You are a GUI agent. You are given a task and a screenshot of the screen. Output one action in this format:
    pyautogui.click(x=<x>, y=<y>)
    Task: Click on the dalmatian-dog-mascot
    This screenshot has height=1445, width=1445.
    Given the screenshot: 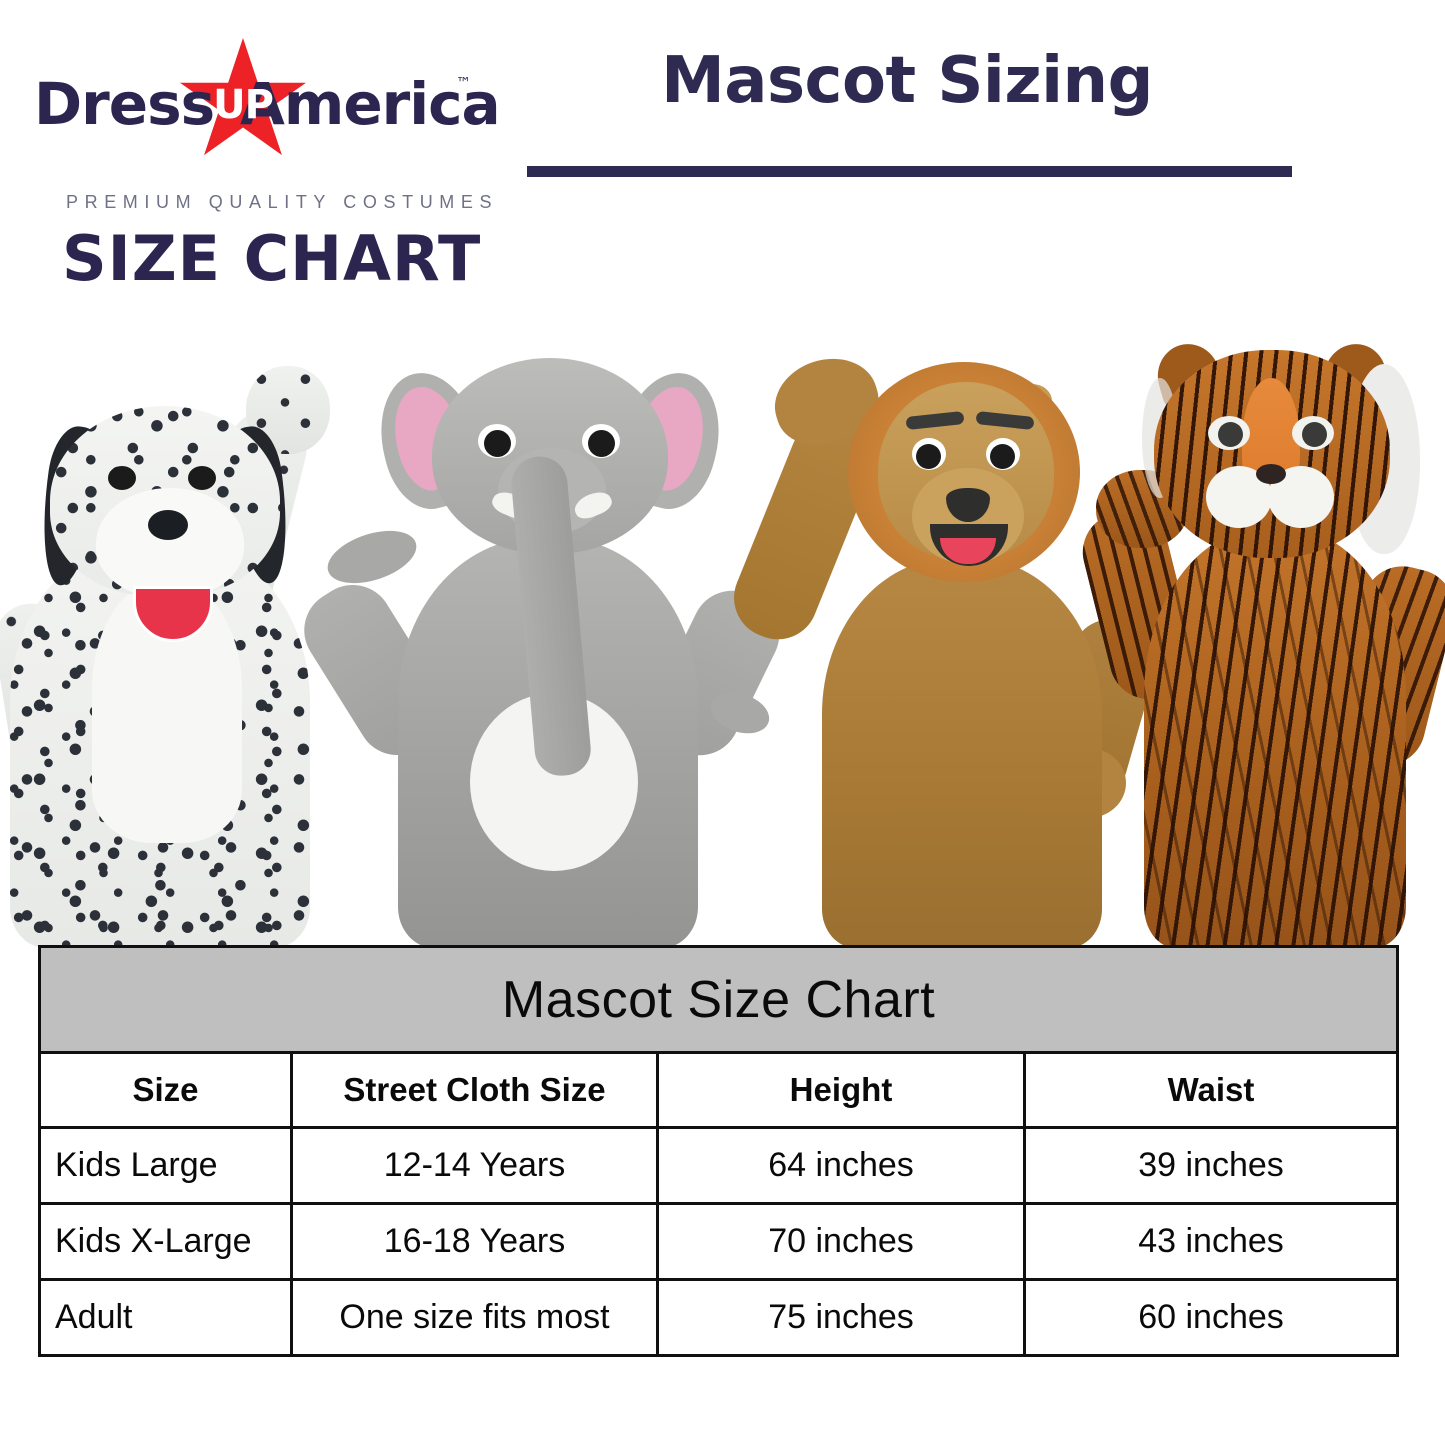 What is the action you would take?
    pyautogui.click(x=170, y=648)
    